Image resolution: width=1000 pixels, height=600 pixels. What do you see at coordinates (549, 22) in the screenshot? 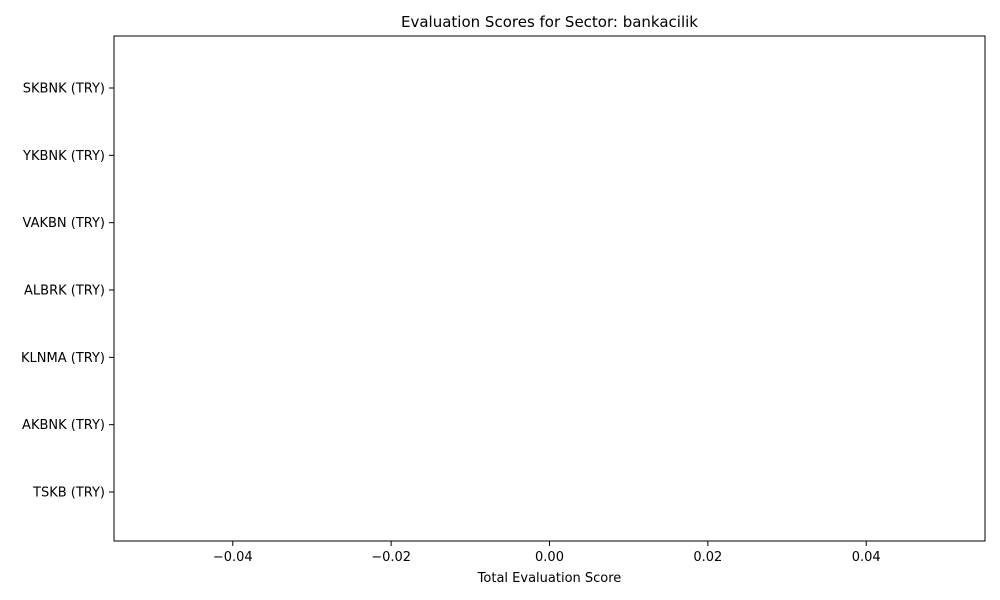
I see `chart-title: Evaluation Scores for Sector: bankacilik` at bounding box center [549, 22].